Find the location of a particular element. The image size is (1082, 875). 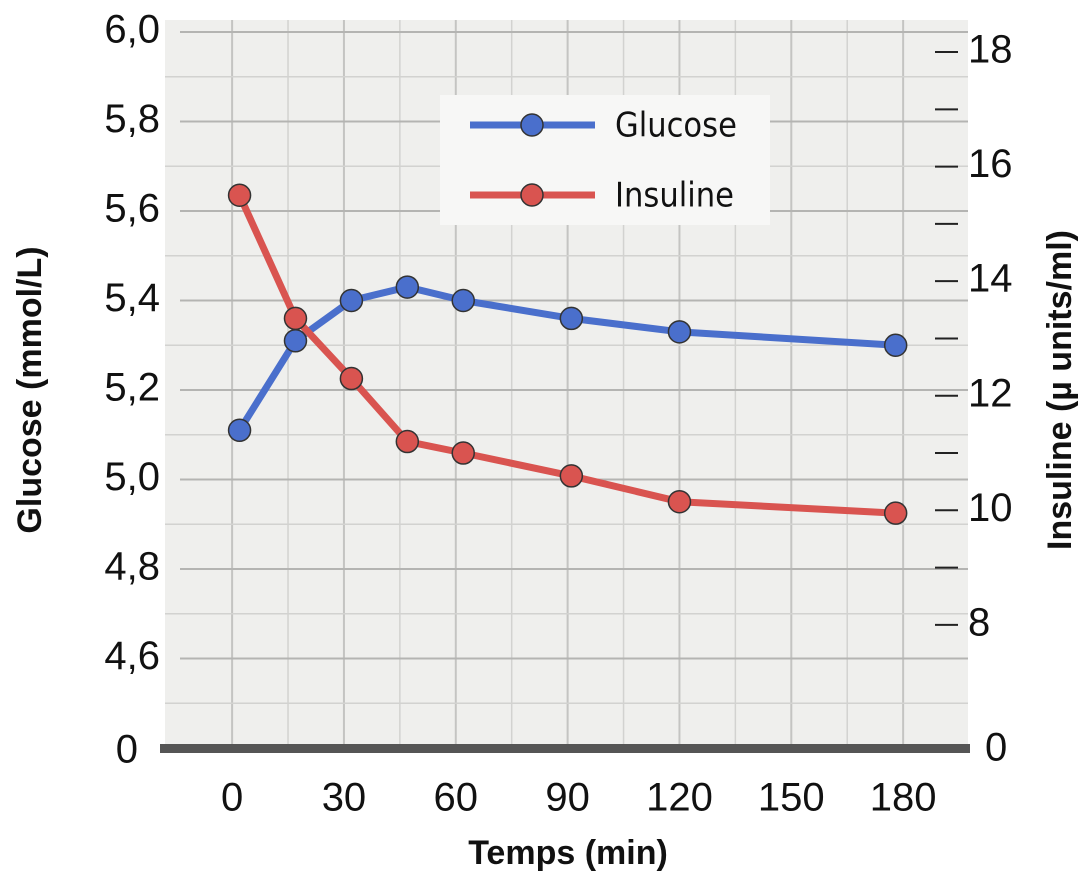

baseline is located at coordinates (565, 748).